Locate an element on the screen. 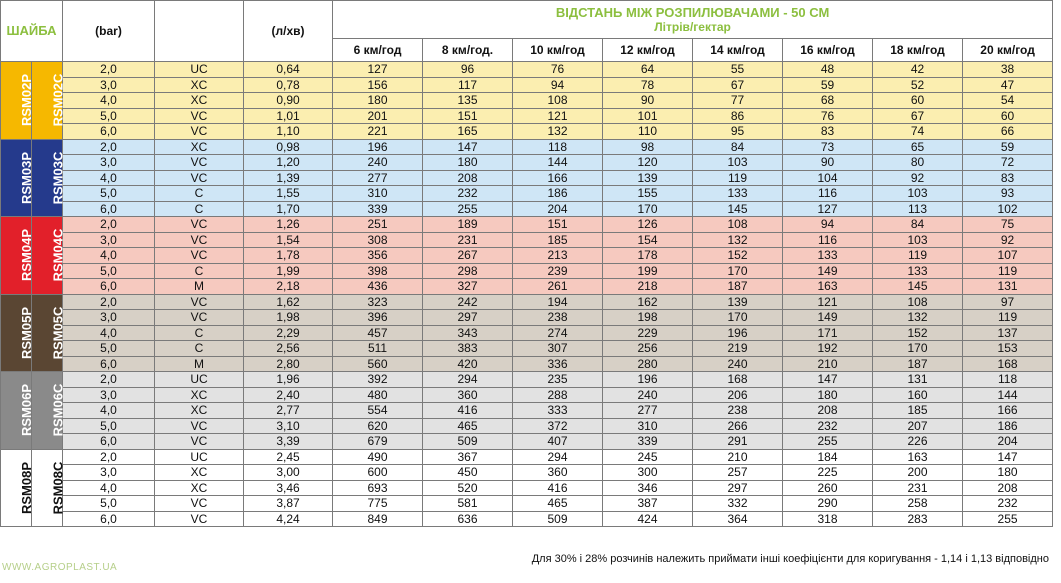 This screenshot has width=1061, height=583. rate-cell: 336 is located at coordinates (558, 363).